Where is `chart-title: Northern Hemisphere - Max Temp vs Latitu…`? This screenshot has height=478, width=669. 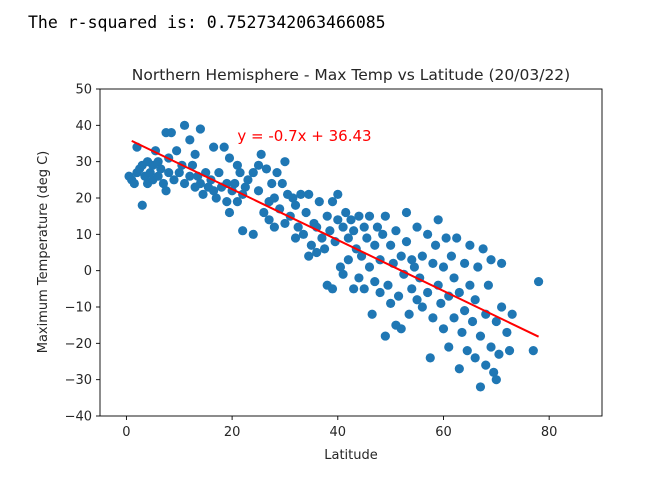 chart-title: Northern Hemisphere - Max Temp vs Latitu… is located at coordinates (351, 75).